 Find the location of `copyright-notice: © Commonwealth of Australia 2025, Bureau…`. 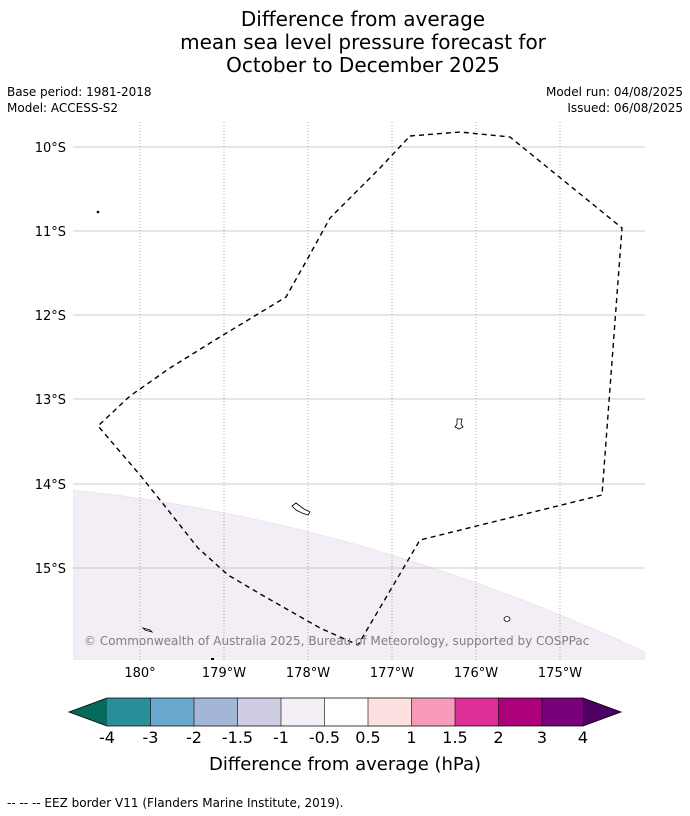

copyright-notice: © Commonwealth of Australia 2025, Bureau… is located at coordinates (336, 641).